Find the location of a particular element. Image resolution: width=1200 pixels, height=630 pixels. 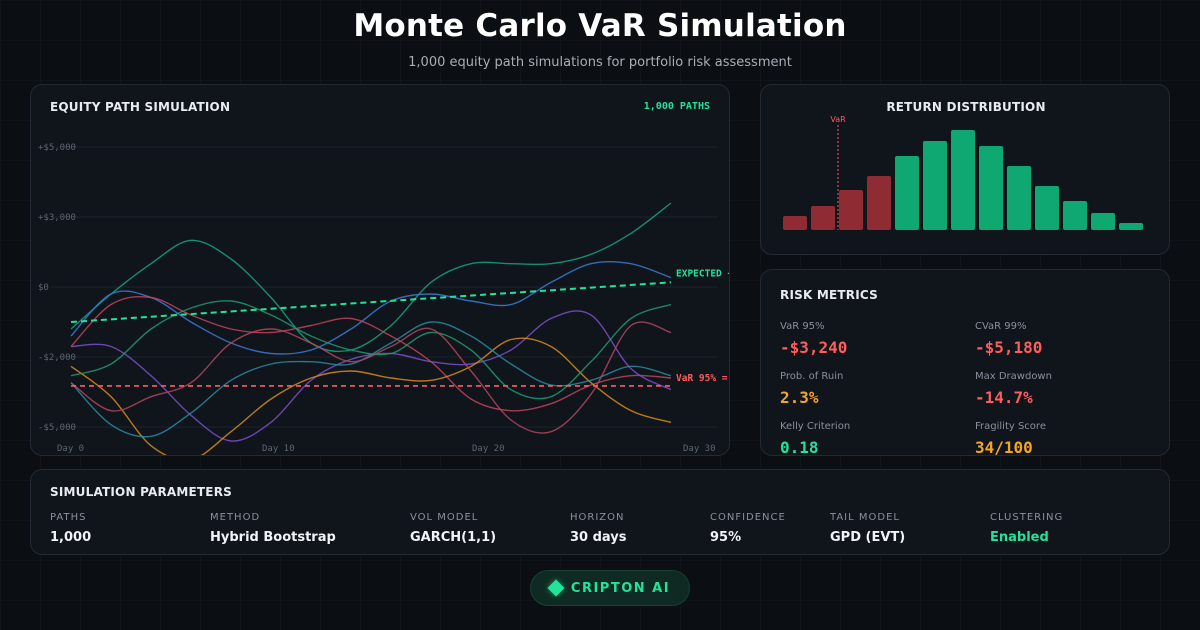

param-paths-label: PATHS is located at coordinates (68, 517).